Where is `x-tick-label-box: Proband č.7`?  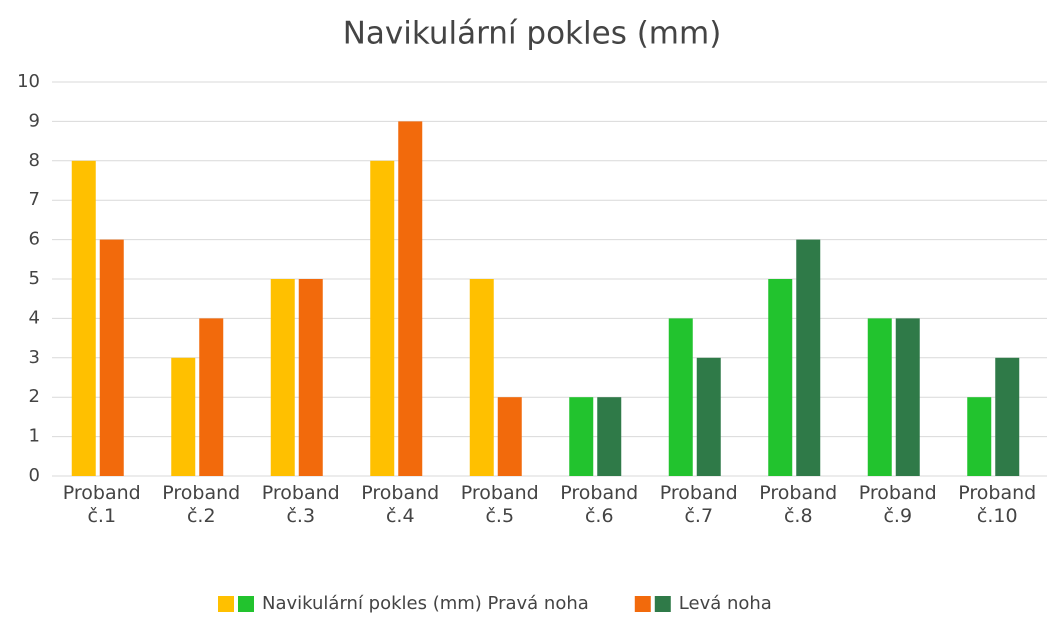 x-tick-label-box: Proband č.7 is located at coordinates (698, 504).